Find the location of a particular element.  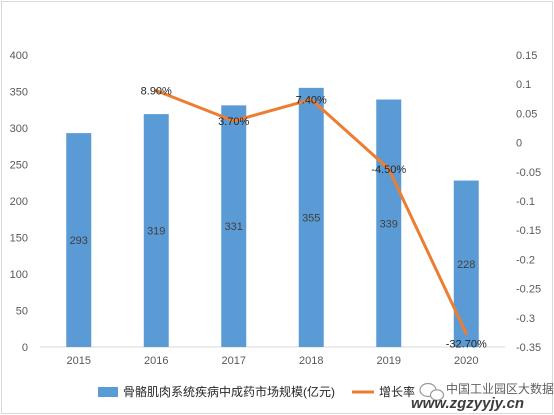

y-axis-left: 0 50 100 150 200 250 300 350 400 is located at coordinates (19, 202).